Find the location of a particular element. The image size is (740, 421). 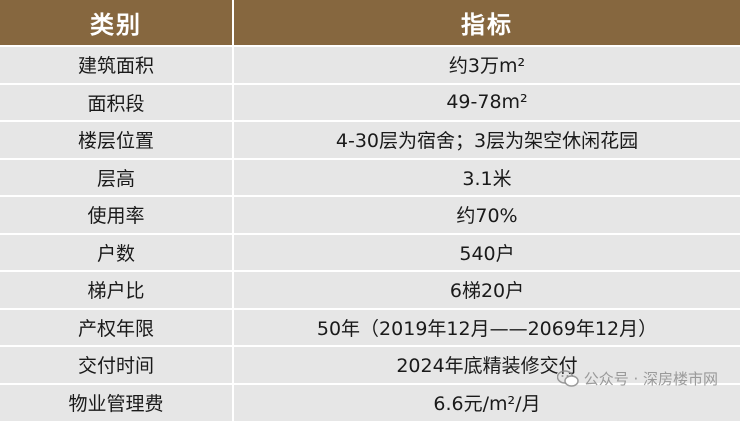

table-row: 层高 3.1米 is located at coordinates (370, 177).